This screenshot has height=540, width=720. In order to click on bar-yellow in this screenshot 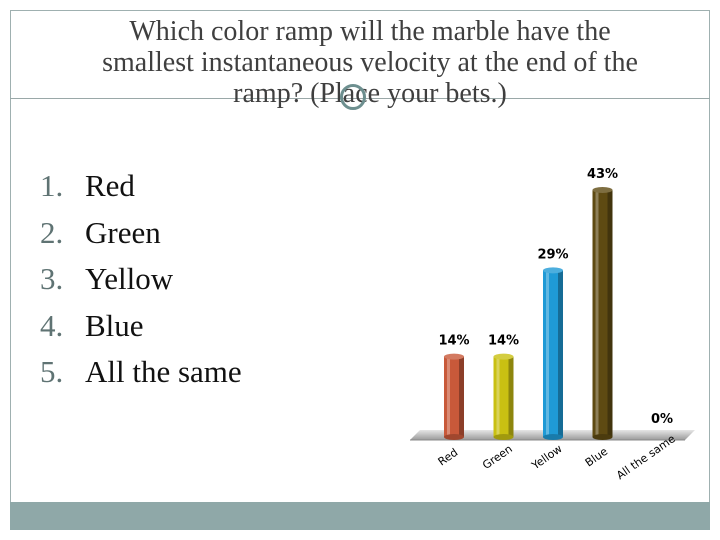, I will do `click(553, 353)`.